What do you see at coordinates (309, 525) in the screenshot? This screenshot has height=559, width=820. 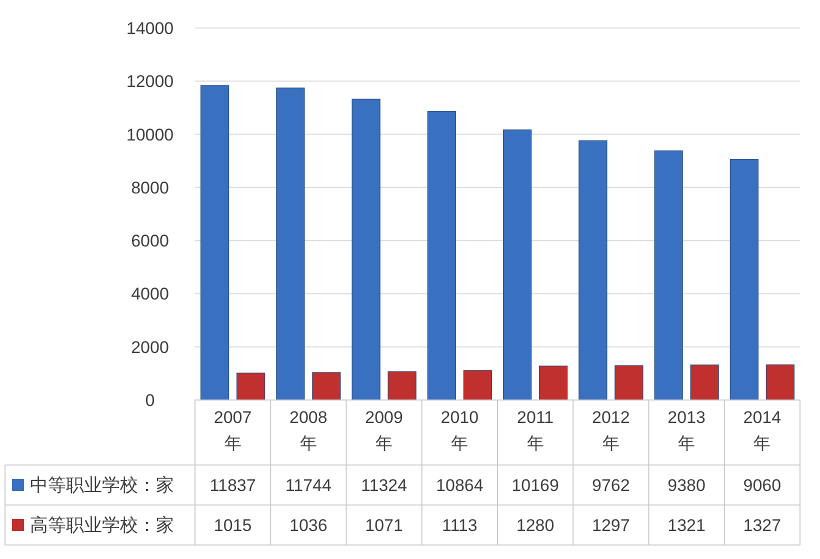 I see `data-label: 1036` at bounding box center [309, 525].